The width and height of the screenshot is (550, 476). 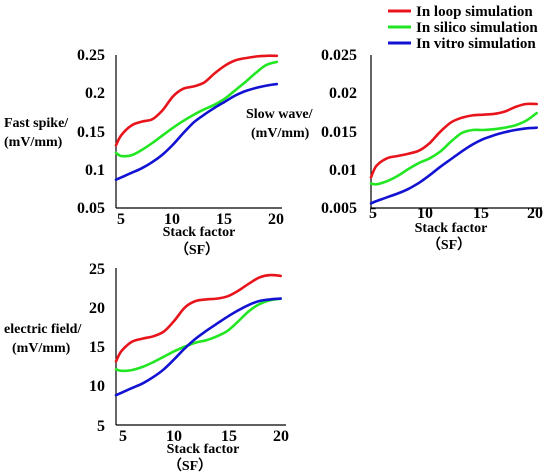 I want to click on electric-field-y-label-line2: (mV/mm), so click(x=41, y=348).